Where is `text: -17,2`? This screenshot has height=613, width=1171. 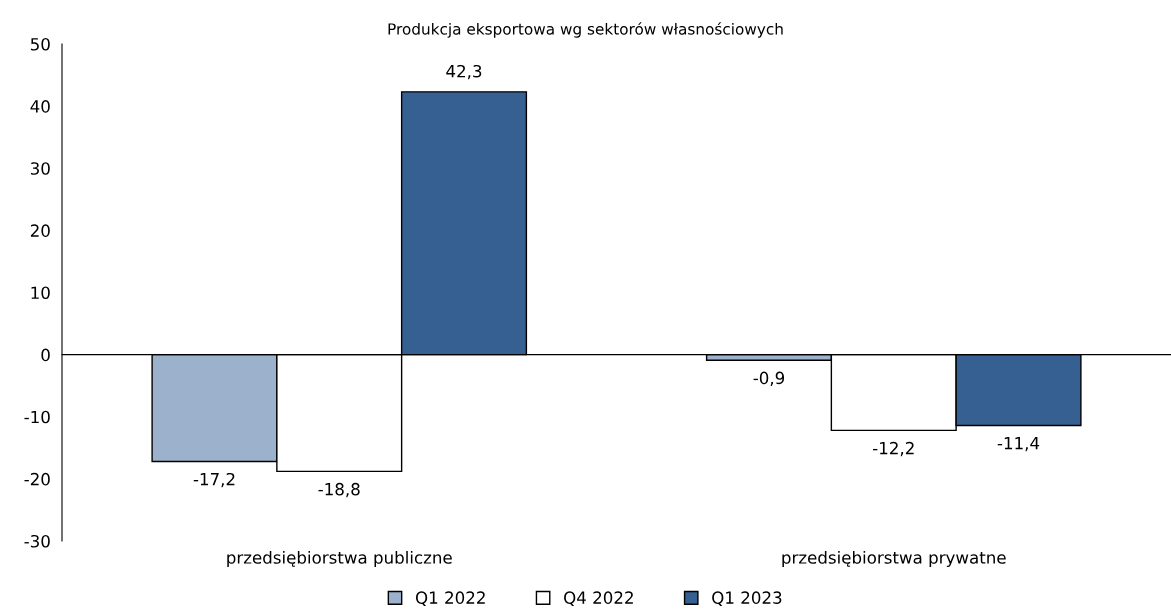 text: -17,2 is located at coordinates (214, 480).